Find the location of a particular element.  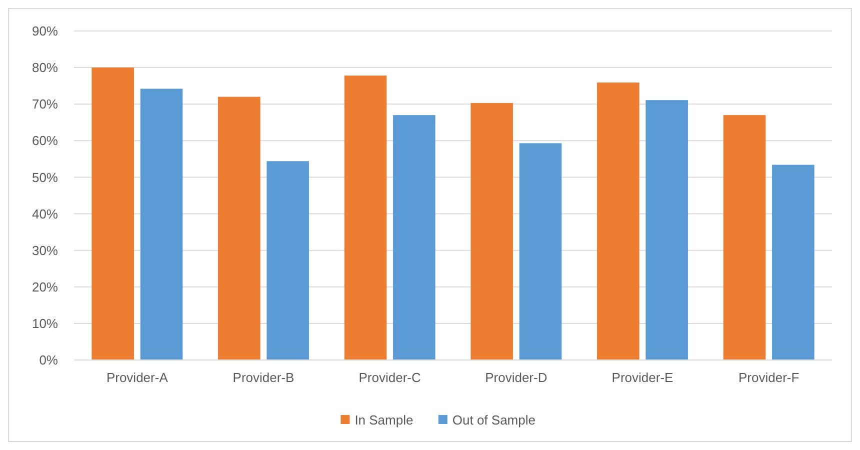

y-tick-label: 40% is located at coordinates (45, 214).